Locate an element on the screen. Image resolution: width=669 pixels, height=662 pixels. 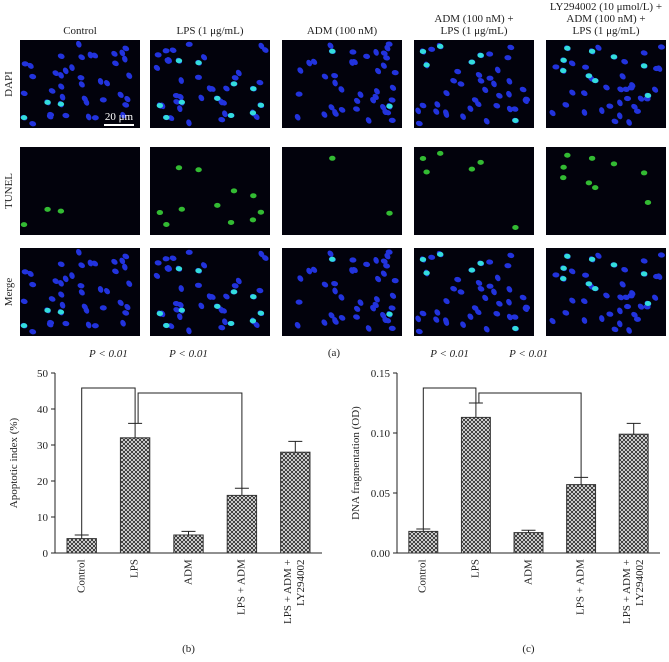
column-header: LY294002 (10 μmol/L) + is located at coordinates (606, 7).